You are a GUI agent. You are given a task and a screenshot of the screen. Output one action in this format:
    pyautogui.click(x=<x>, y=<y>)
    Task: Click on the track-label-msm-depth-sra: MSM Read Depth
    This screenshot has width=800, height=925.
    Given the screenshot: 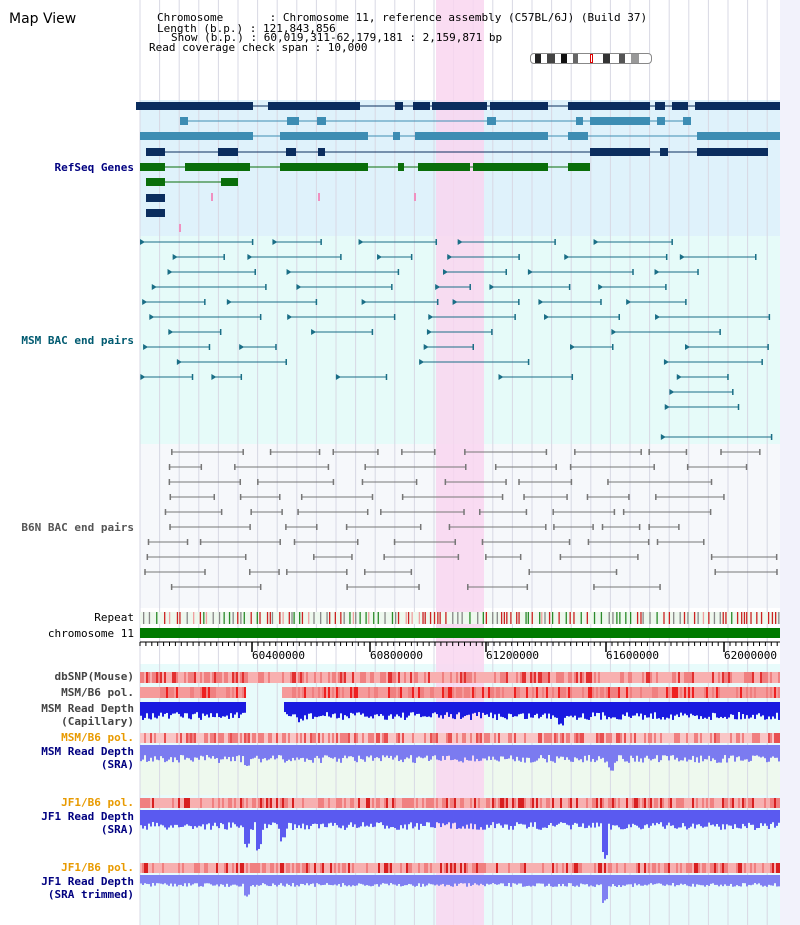 What is the action you would take?
    pyautogui.click(x=87, y=751)
    